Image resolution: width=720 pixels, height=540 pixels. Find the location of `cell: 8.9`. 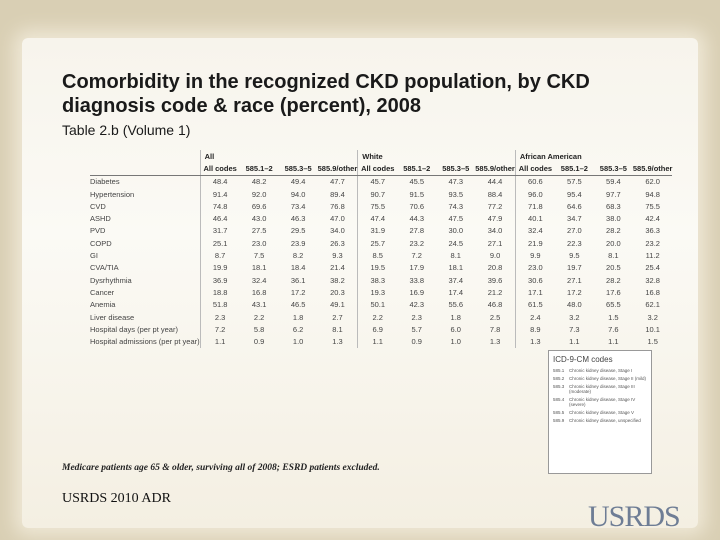

cell: 8.9 is located at coordinates (534, 329).